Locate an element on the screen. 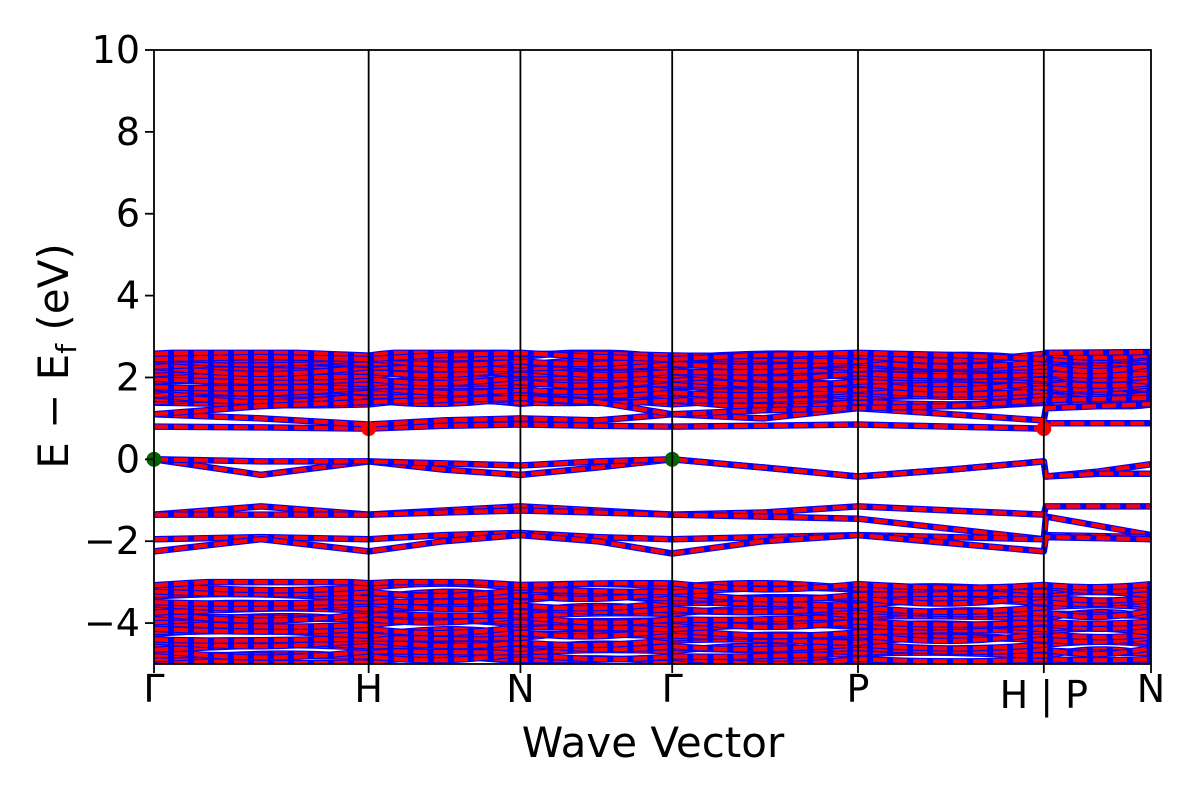 This screenshot has height=800, width=1200. x-tick-label: P is located at coordinates (858, 689).